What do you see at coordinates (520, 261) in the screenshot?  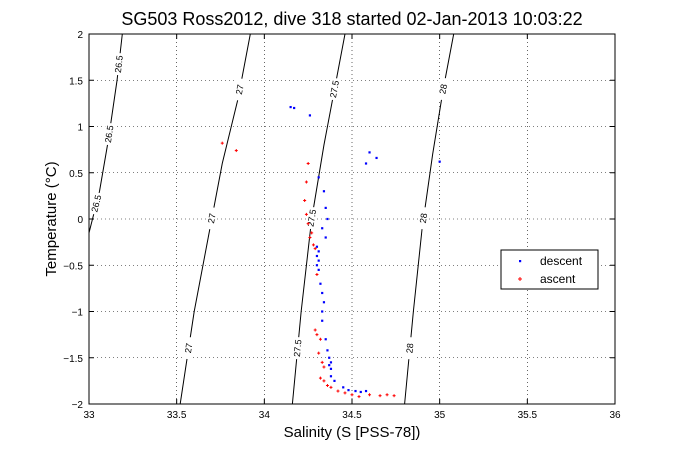 I see `legend-marker-descent` at bounding box center [520, 261].